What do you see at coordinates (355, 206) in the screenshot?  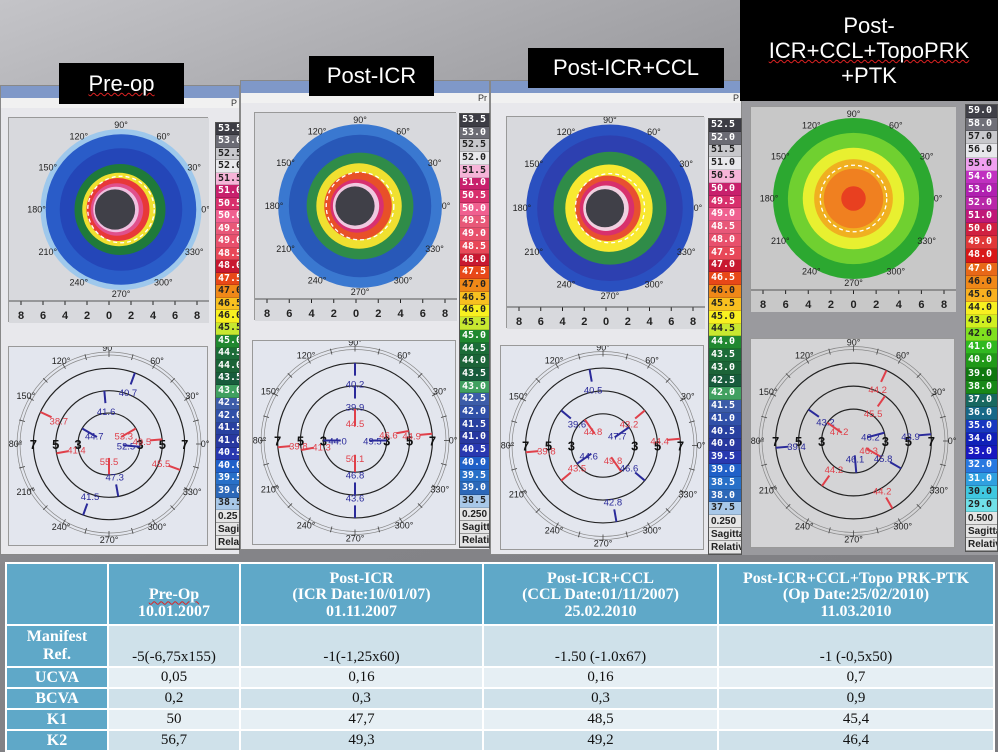 I see `map-color-zone` at bounding box center [355, 206].